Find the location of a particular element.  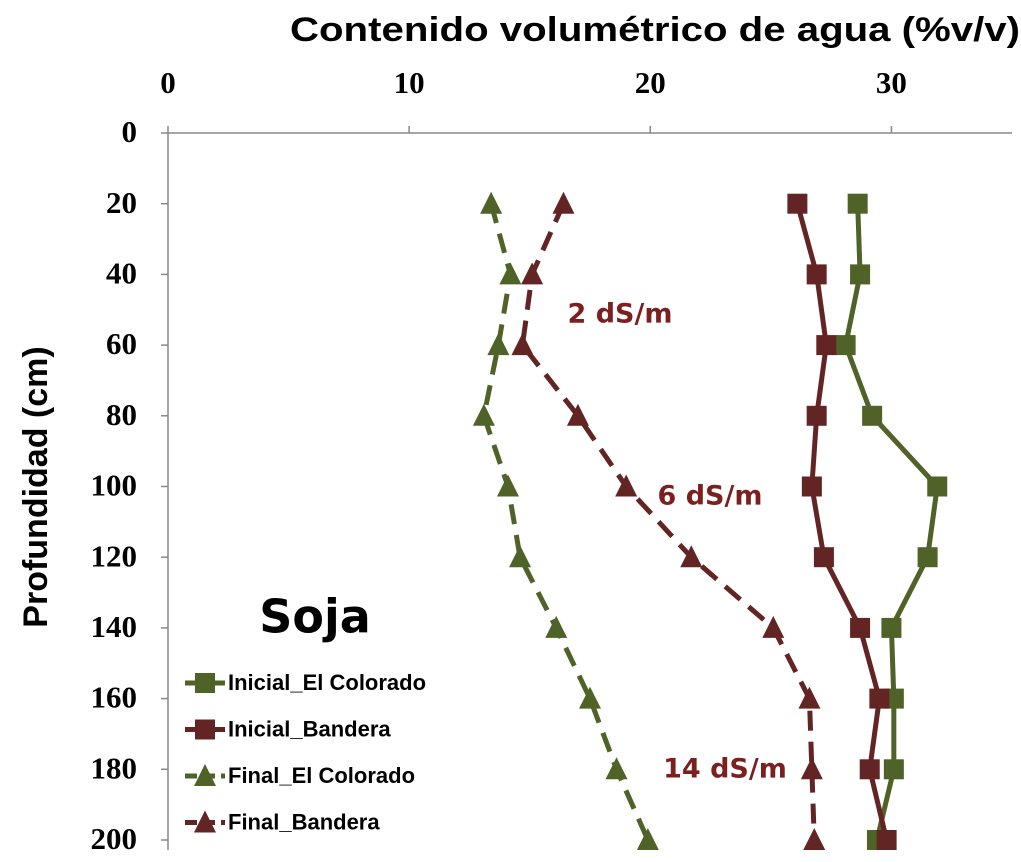

x-axis-title: Contenido volumétrico de agua (%v/v) is located at coordinates (655, 30).